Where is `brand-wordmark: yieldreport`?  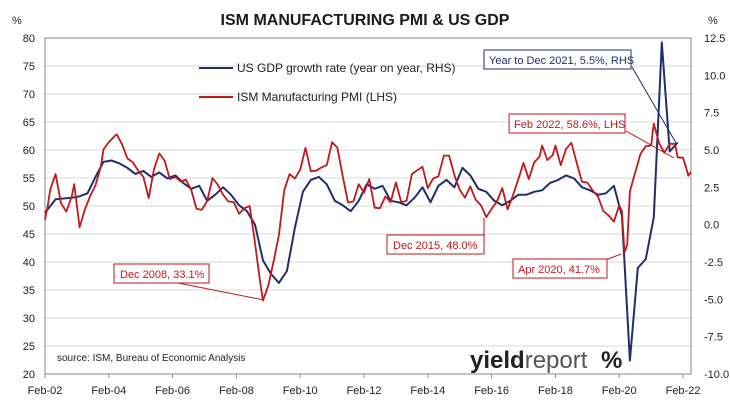
brand-wordmark: yieldreport is located at coordinates (529, 360).